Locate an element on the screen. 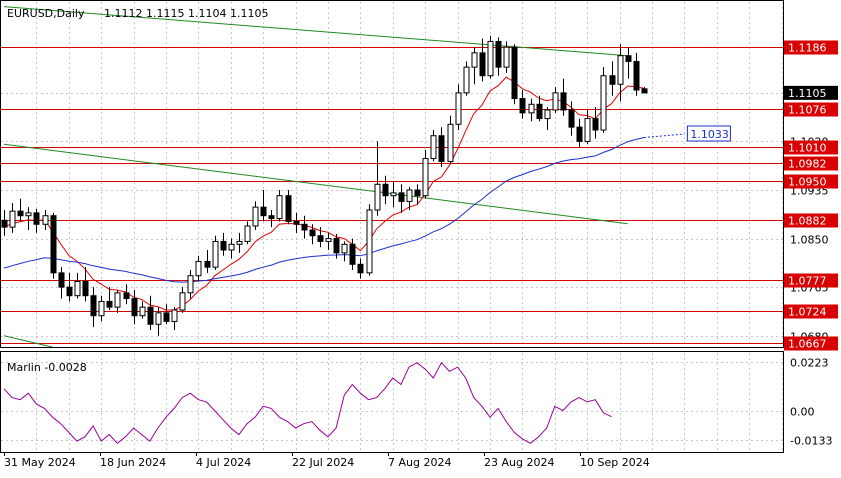  time-tick-label: 23 Aug 2024 is located at coordinates (519, 462).